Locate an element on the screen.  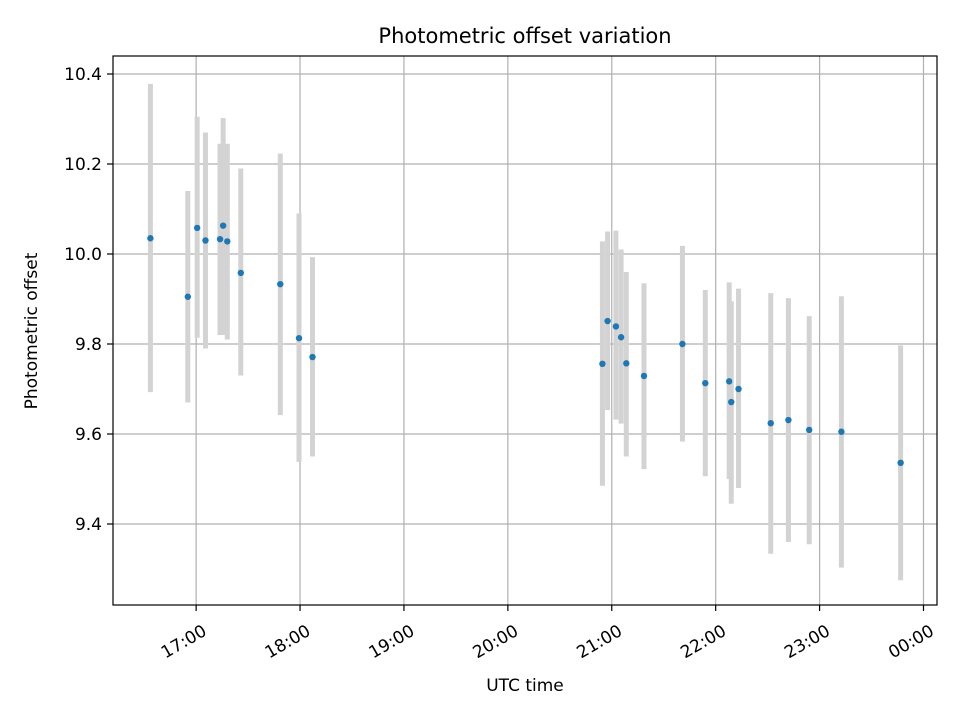
y-tick-label: 9.4 is located at coordinates (88, 525).